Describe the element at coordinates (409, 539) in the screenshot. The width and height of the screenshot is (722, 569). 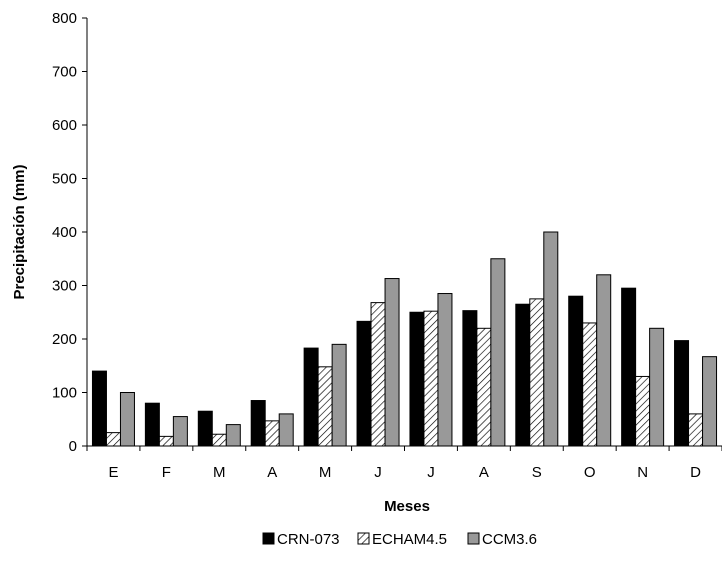
I see `legend-label: ECHAM4.5` at that location.